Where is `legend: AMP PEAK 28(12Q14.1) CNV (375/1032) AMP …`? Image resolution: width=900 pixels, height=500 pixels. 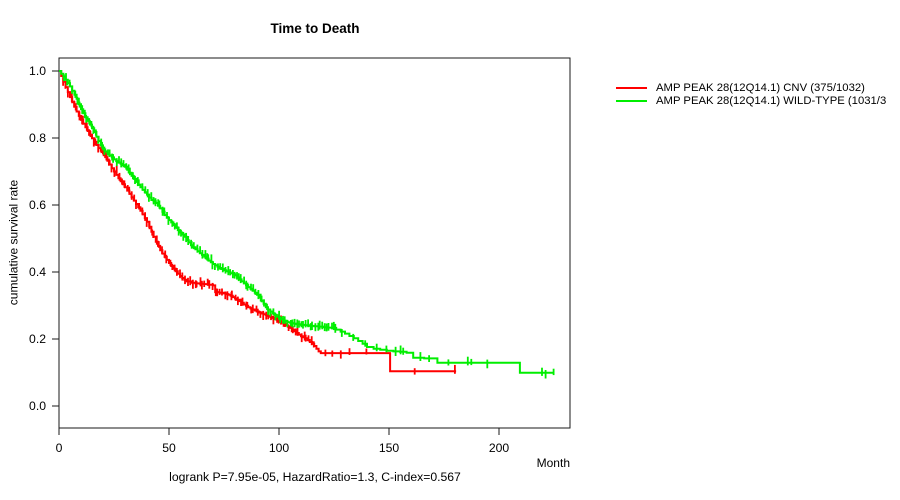
legend: AMP PEAK 28(12Q14.1) CNV (375/1032) AMP … is located at coordinates (751, 94).